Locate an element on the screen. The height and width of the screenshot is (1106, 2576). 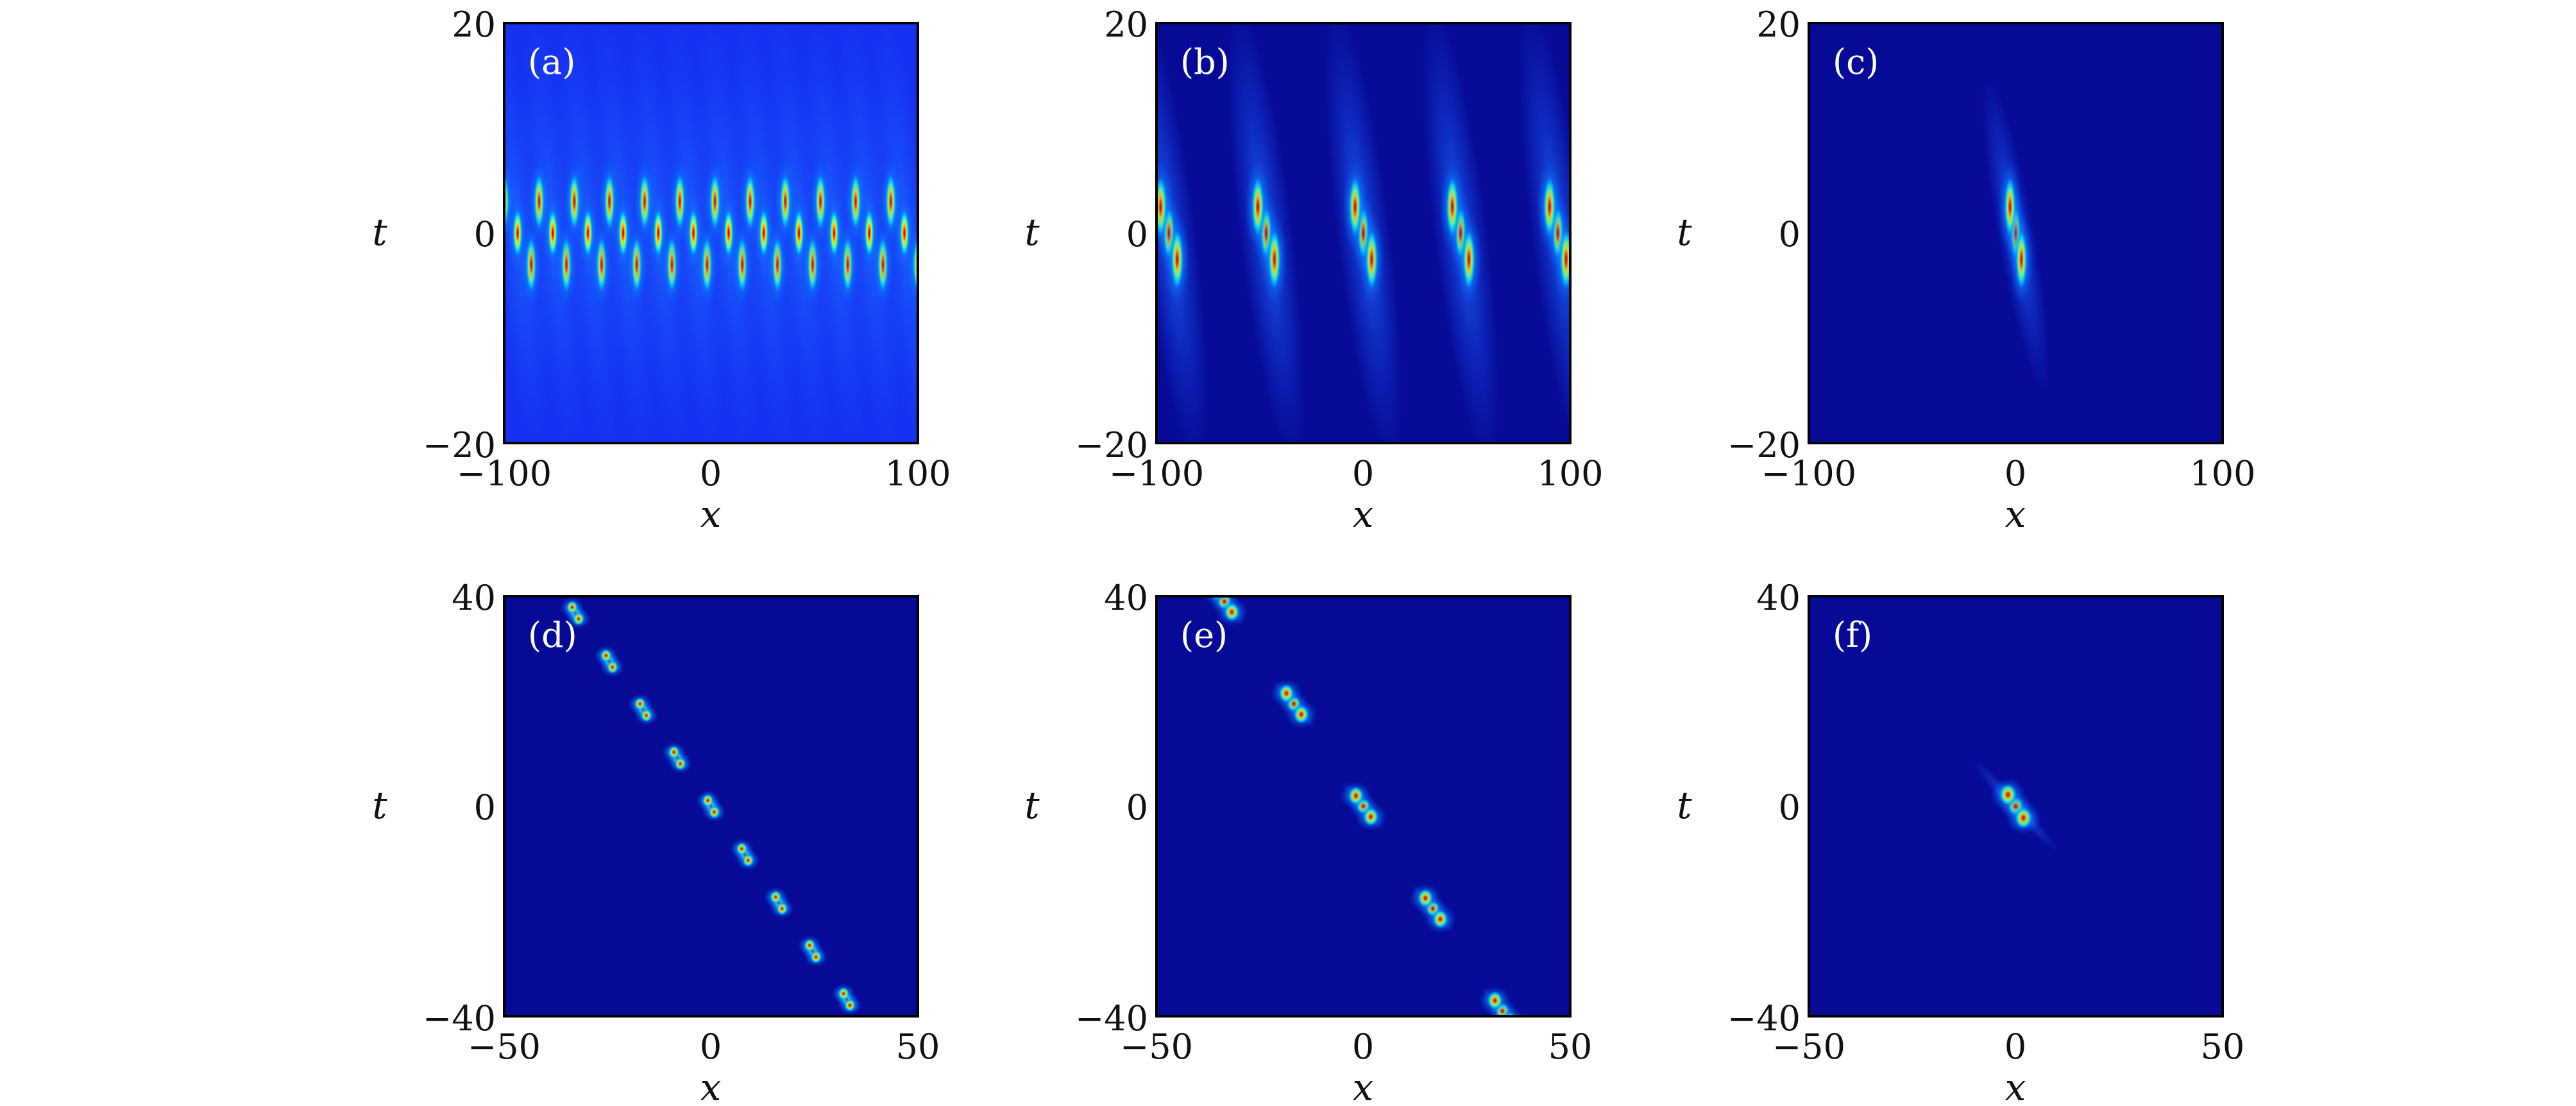
panel-a-xlabel: x is located at coordinates (711, 514).